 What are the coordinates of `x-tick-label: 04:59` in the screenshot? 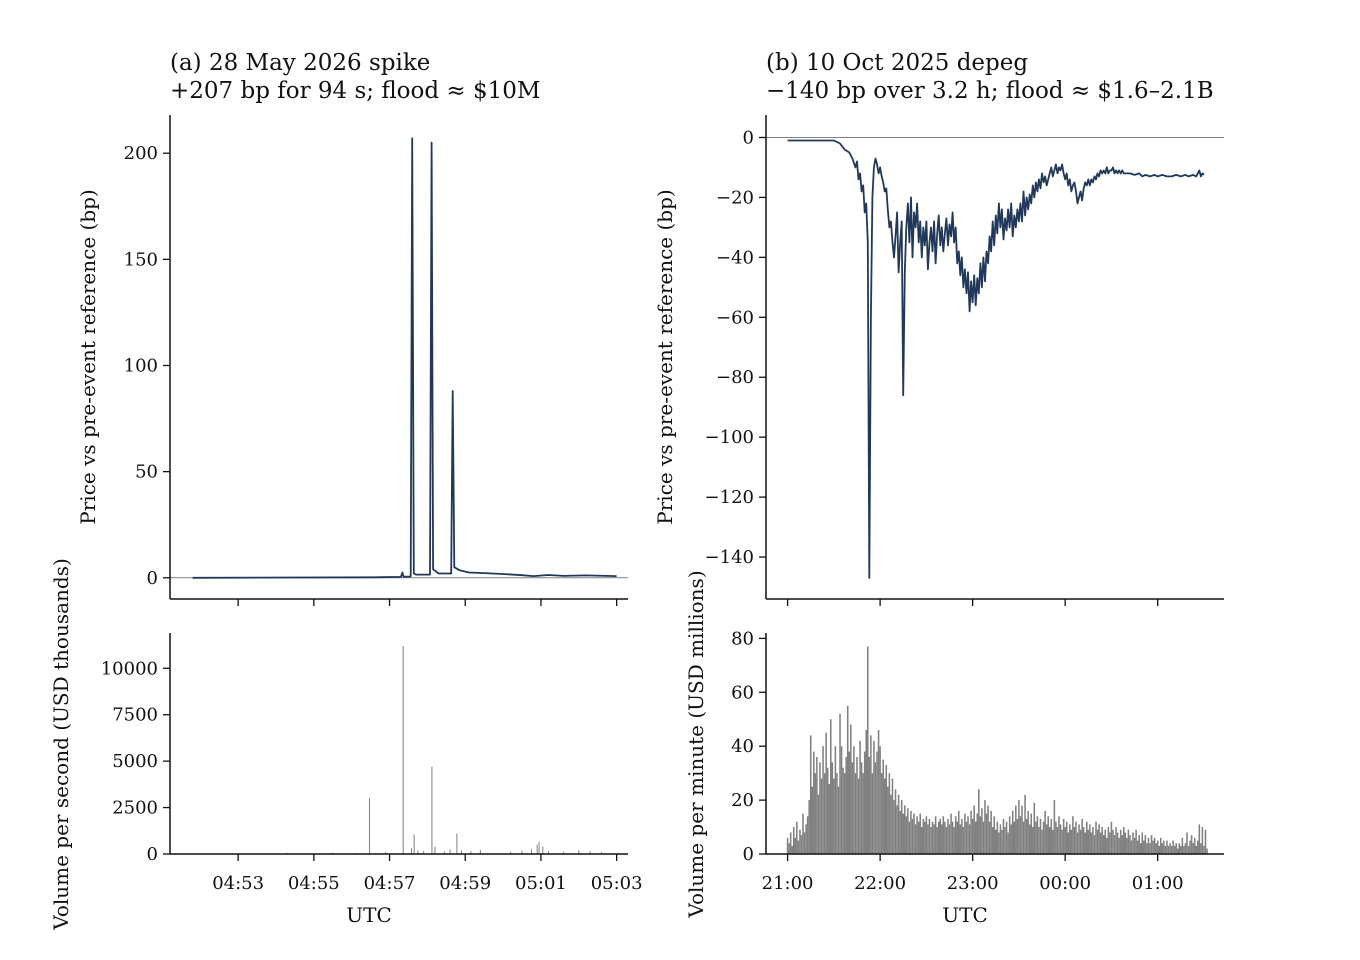 It's located at (465, 883).